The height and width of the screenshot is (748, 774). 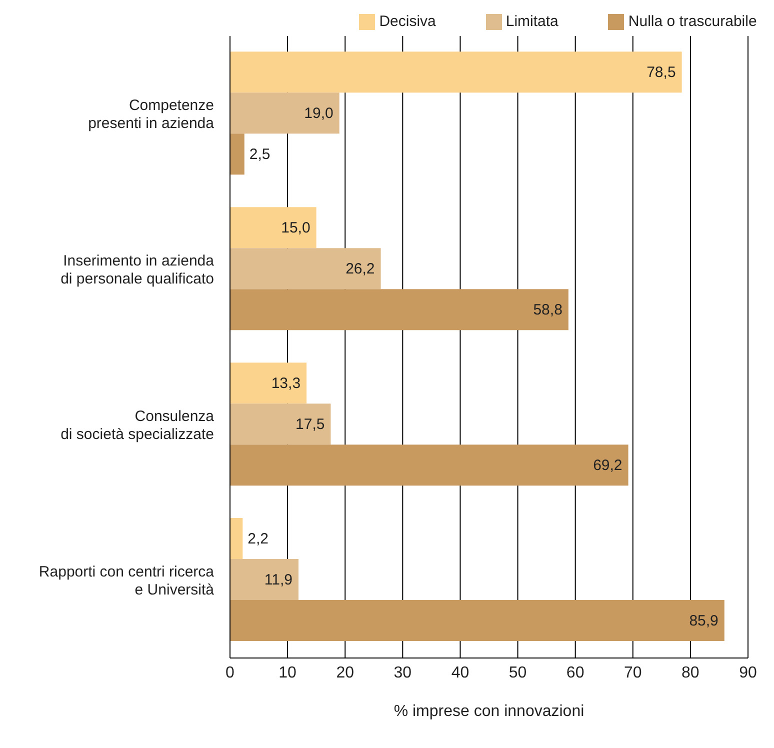 I want to click on legend-label: Nulla o trascurabile, so click(x=692, y=21).